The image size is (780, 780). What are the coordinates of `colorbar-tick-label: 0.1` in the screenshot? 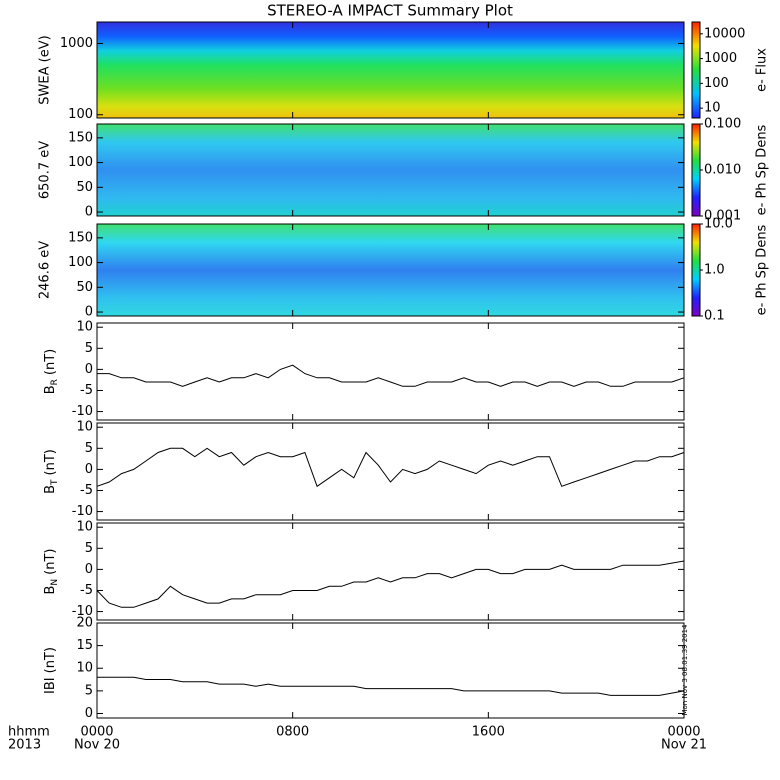 It's located at (714, 316).